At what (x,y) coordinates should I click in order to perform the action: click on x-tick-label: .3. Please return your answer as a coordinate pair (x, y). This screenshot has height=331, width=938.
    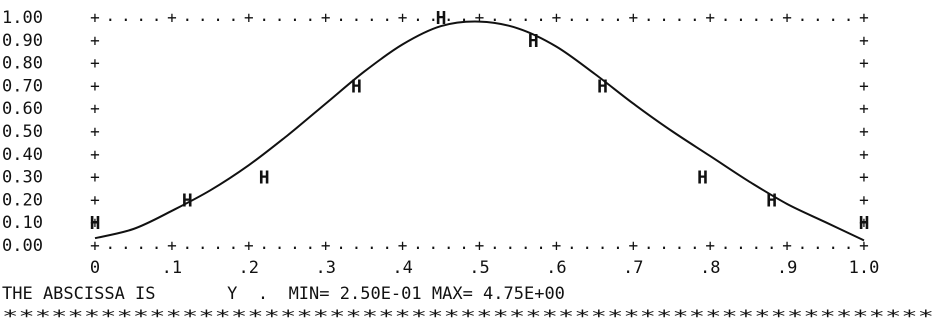
    Looking at the image, I should click on (325, 268).